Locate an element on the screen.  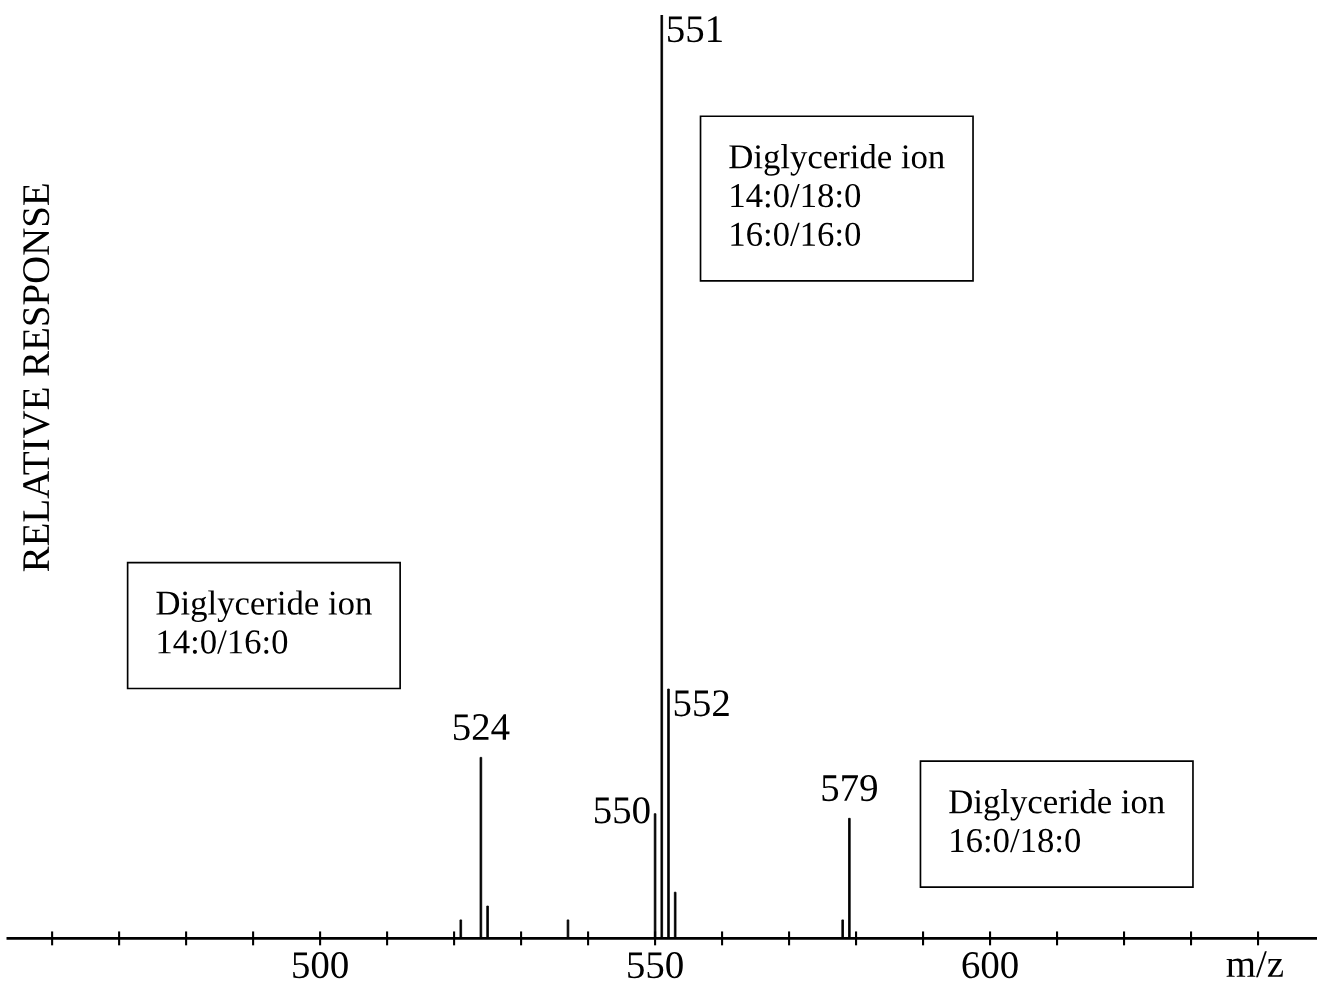
annotation: 524 is located at coordinates (481, 727).